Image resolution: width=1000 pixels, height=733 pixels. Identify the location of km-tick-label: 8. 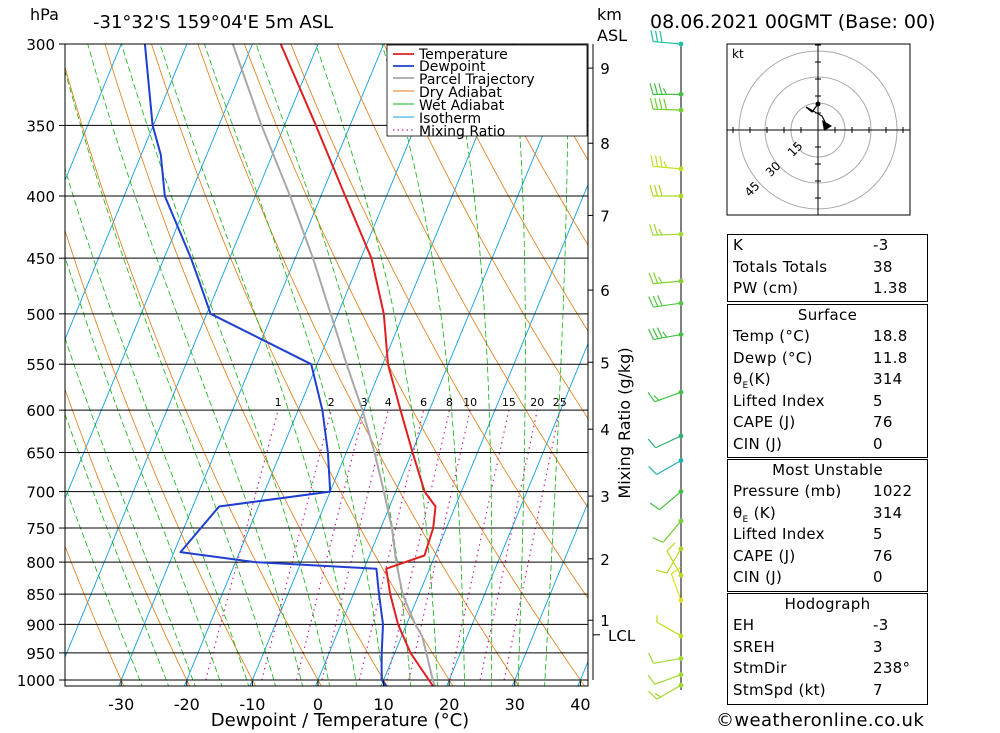
(605, 144).